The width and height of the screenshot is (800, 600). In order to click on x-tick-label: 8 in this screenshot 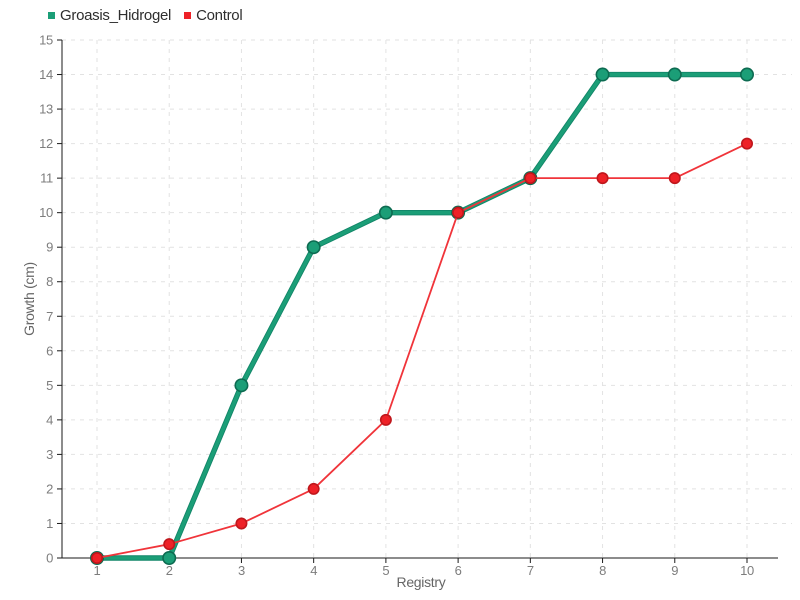, I will do `click(602, 570)`.